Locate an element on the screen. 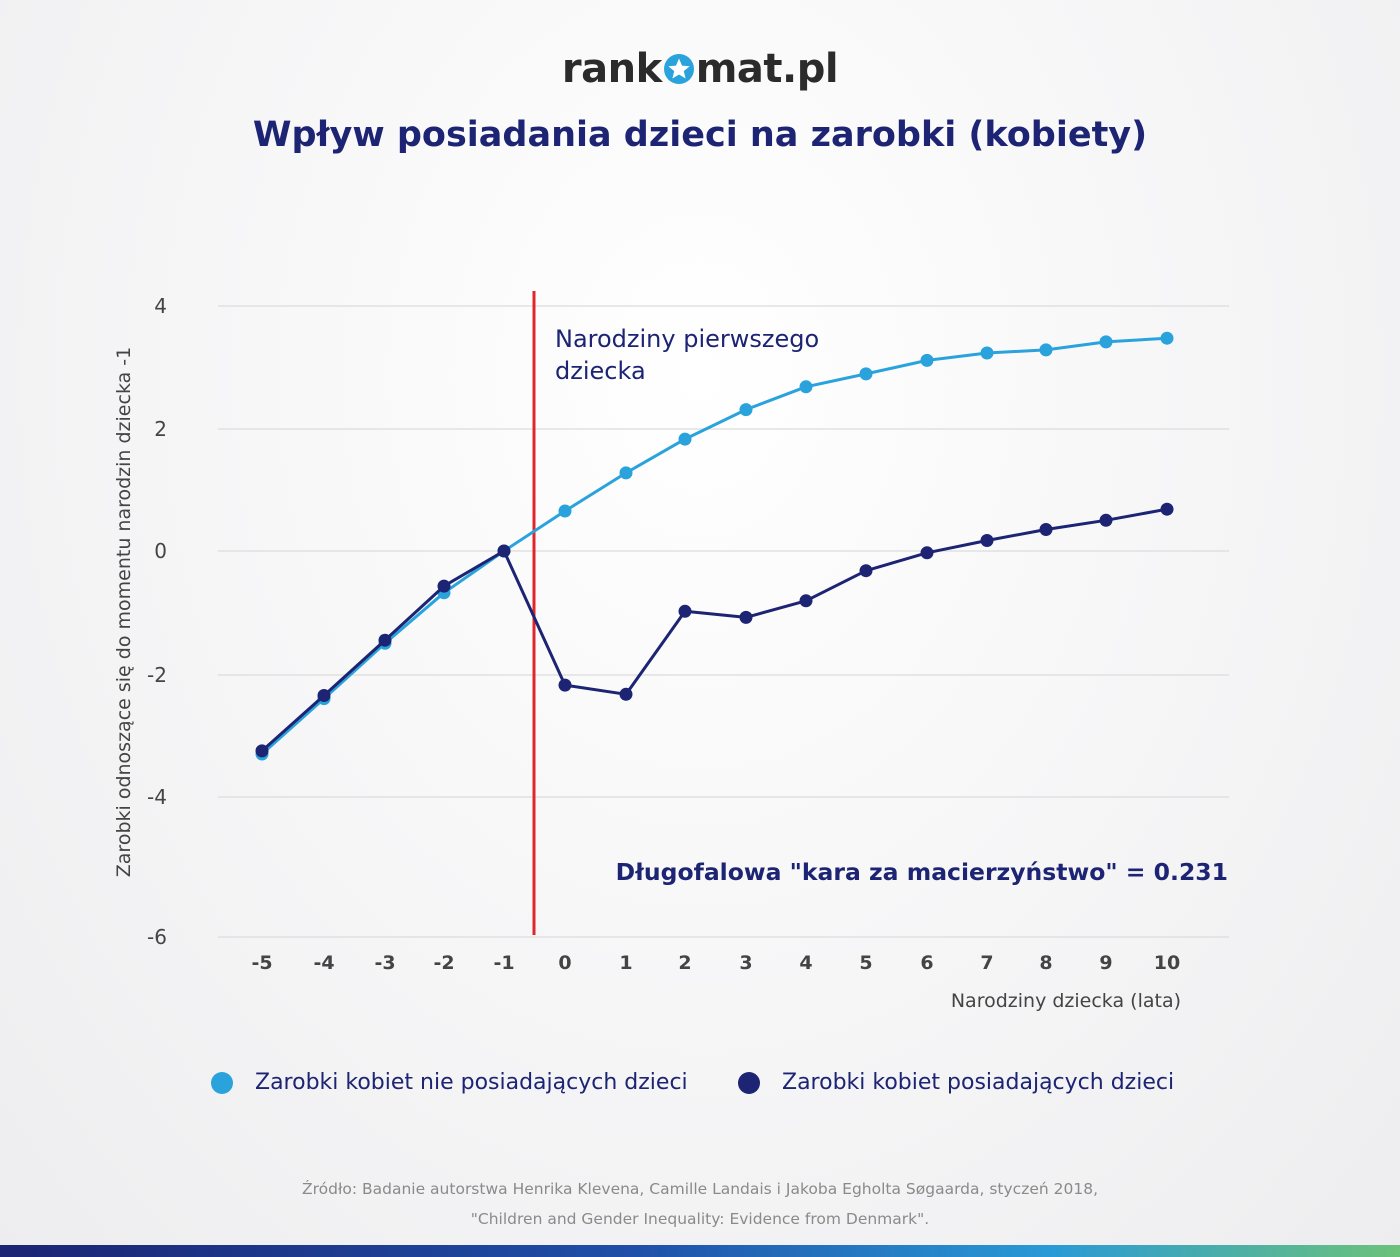 The width and height of the screenshot is (1400, 1257). legend-label-children: Zarobki kobiet posiadających dzieci is located at coordinates (978, 1082).